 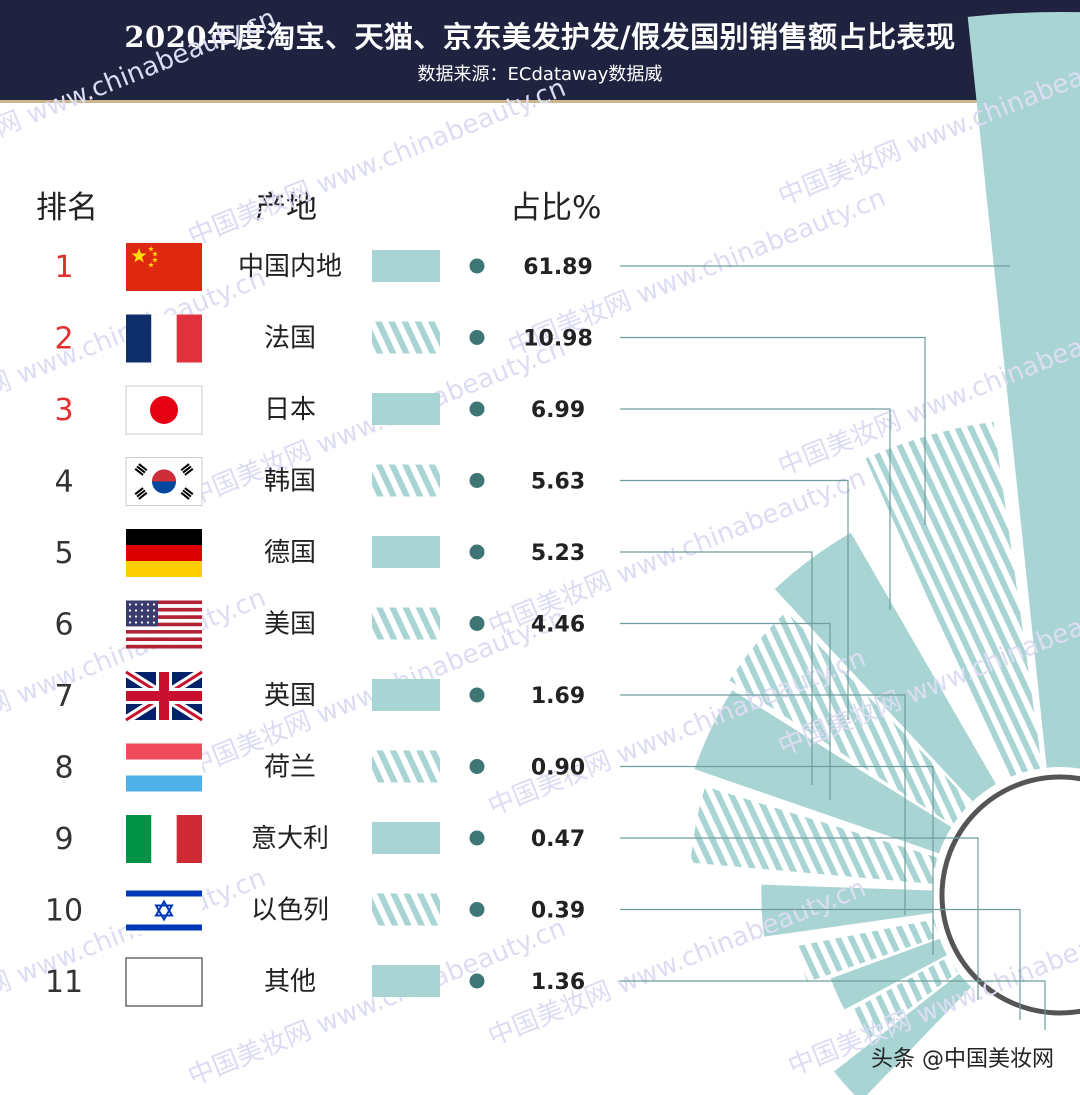 I want to click on column-header-rank: 排名, so click(x=67, y=208).